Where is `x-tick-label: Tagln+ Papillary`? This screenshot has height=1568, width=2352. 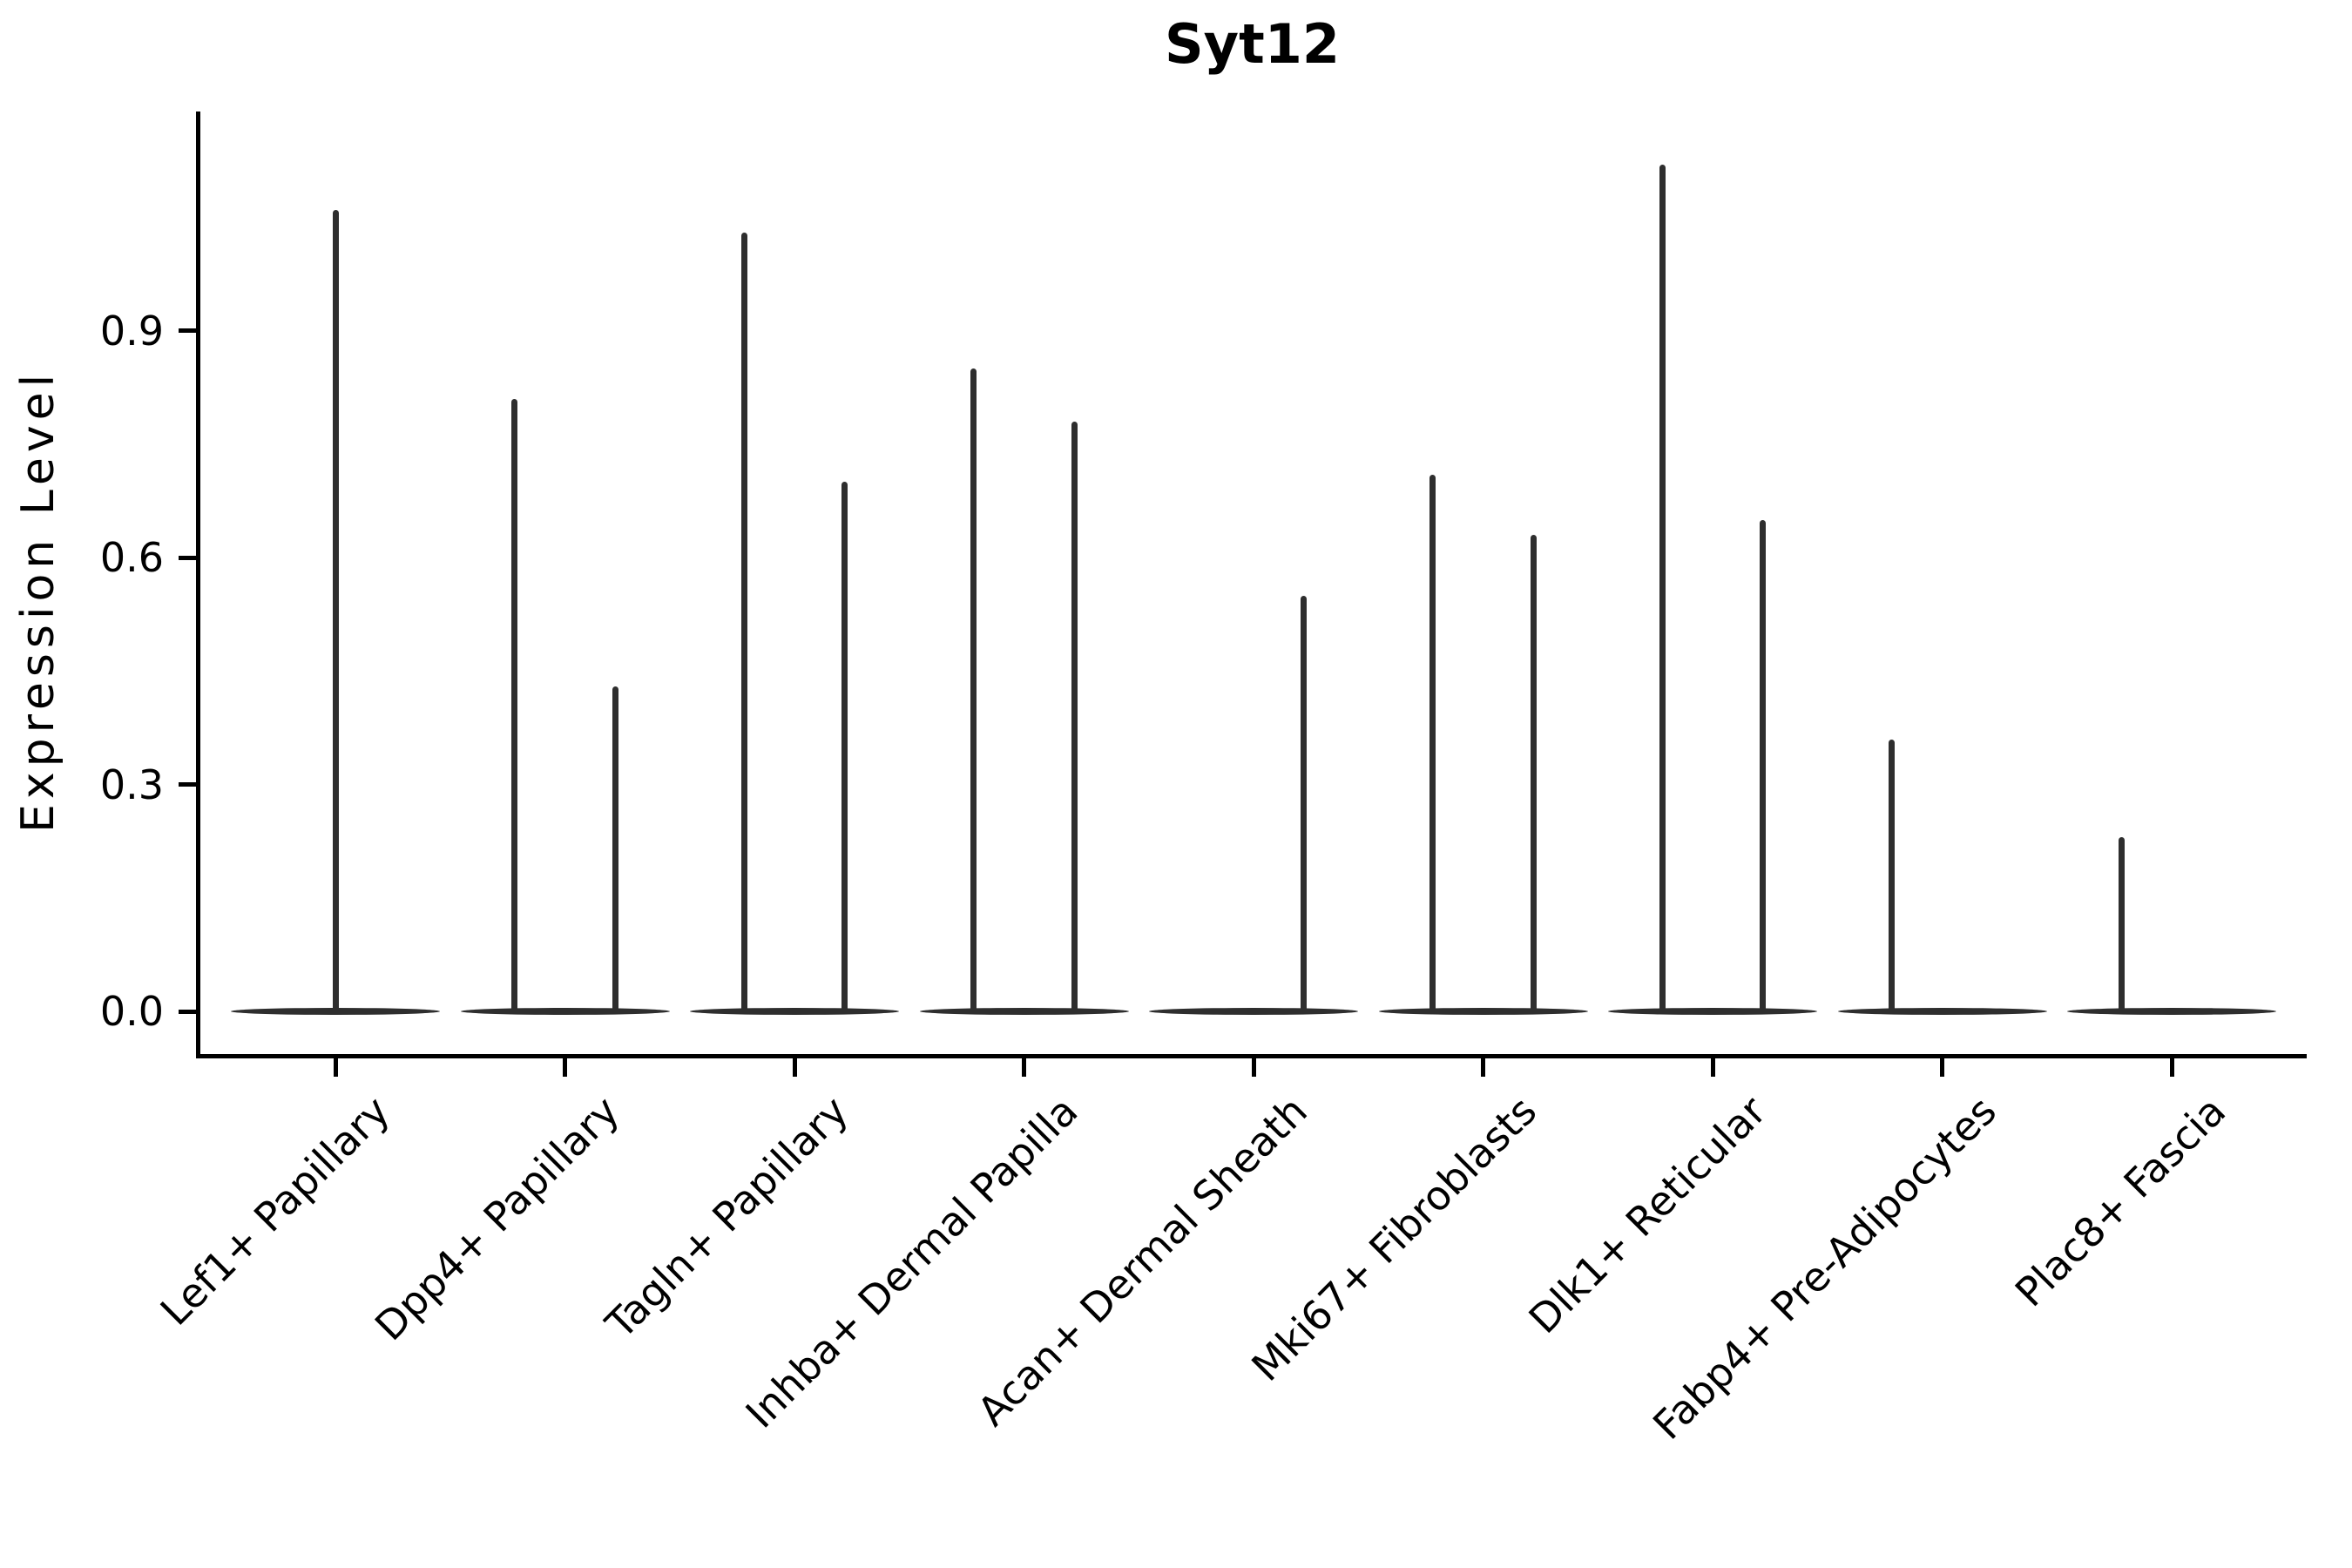 x-tick-label: Tagln+ Papillary is located at coordinates (727, 1217).